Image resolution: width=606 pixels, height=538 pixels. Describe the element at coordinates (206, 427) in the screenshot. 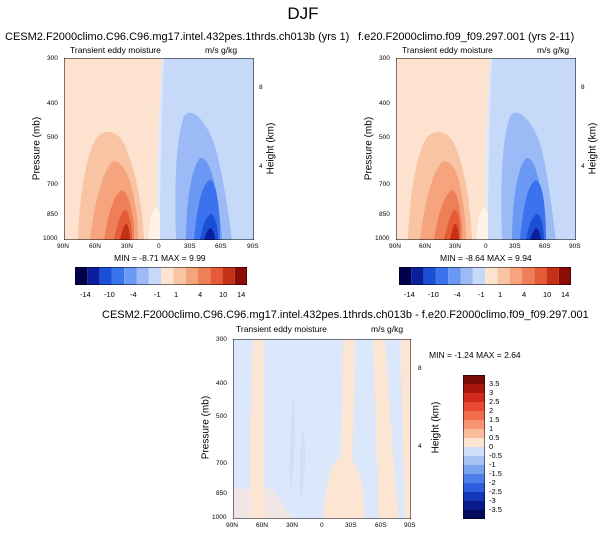

I see `panel3-ylabel: Pressure (mb)` at that location.